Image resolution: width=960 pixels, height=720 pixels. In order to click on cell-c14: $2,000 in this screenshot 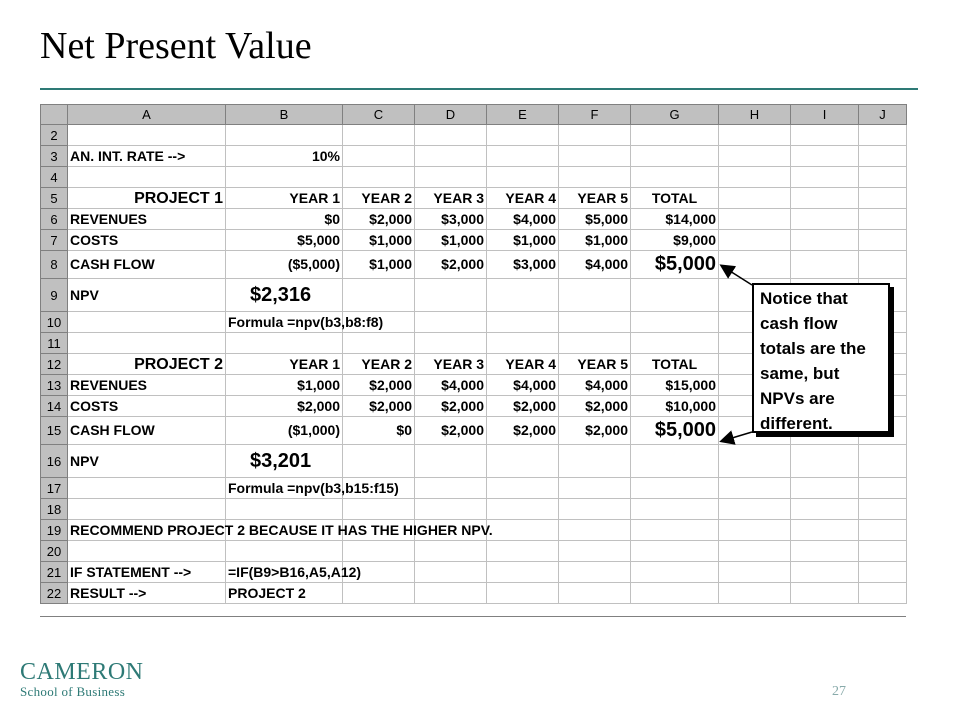, I will do `click(378, 406)`.